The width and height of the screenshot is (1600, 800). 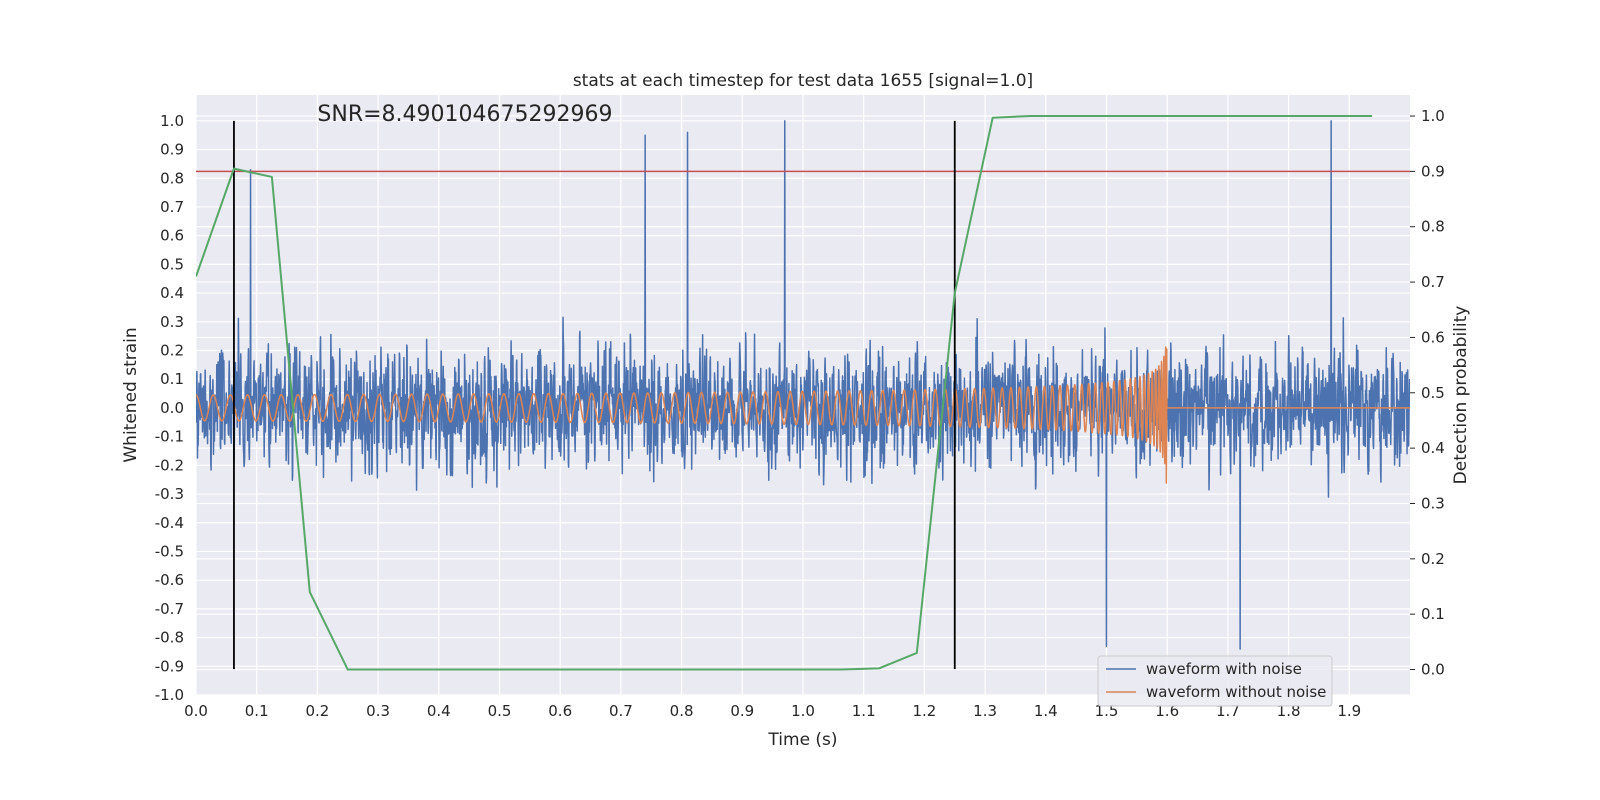 I want to click on x-tick-label: 0.7, so click(x=621, y=711).